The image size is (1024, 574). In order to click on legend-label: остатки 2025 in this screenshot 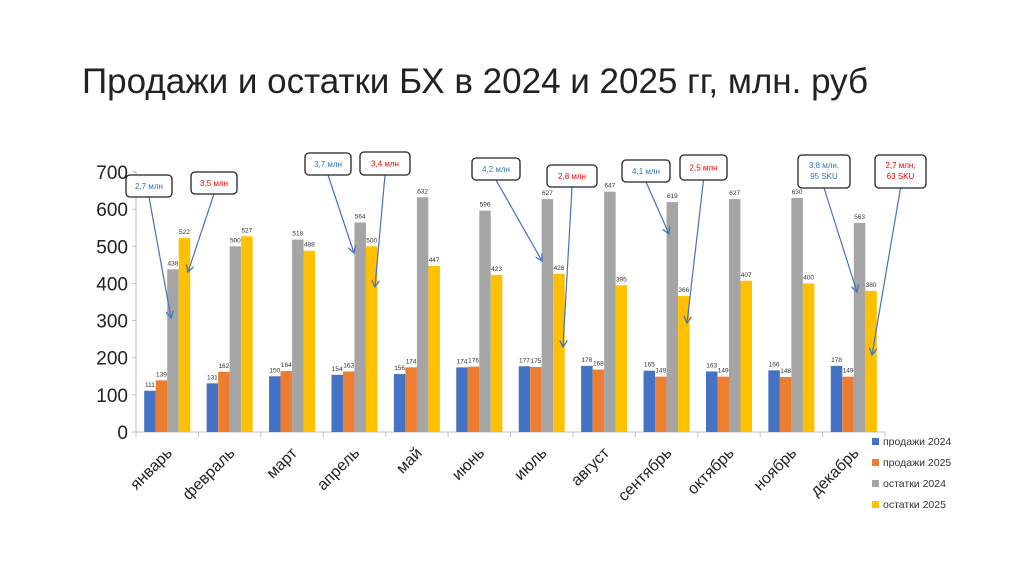, I will do `click(914, 505)`.